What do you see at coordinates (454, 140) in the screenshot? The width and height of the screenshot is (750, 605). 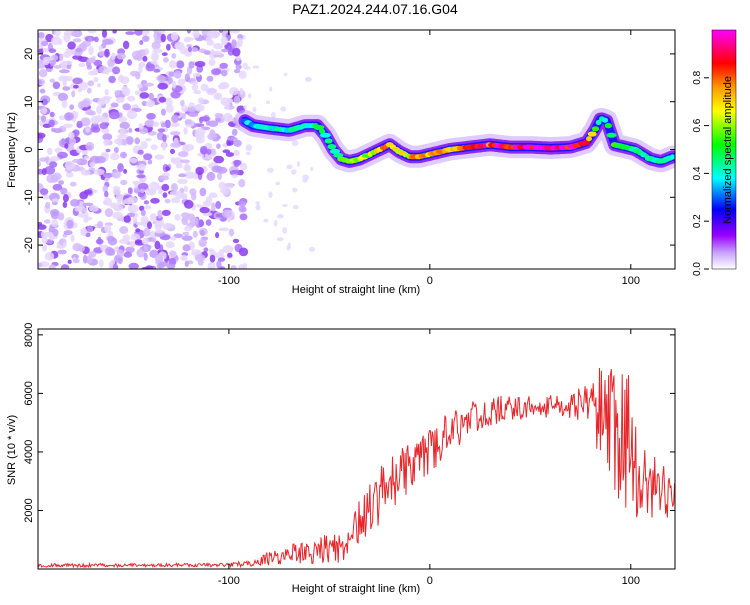 I see `frequency-ridge` at bounding box center [454, 140].